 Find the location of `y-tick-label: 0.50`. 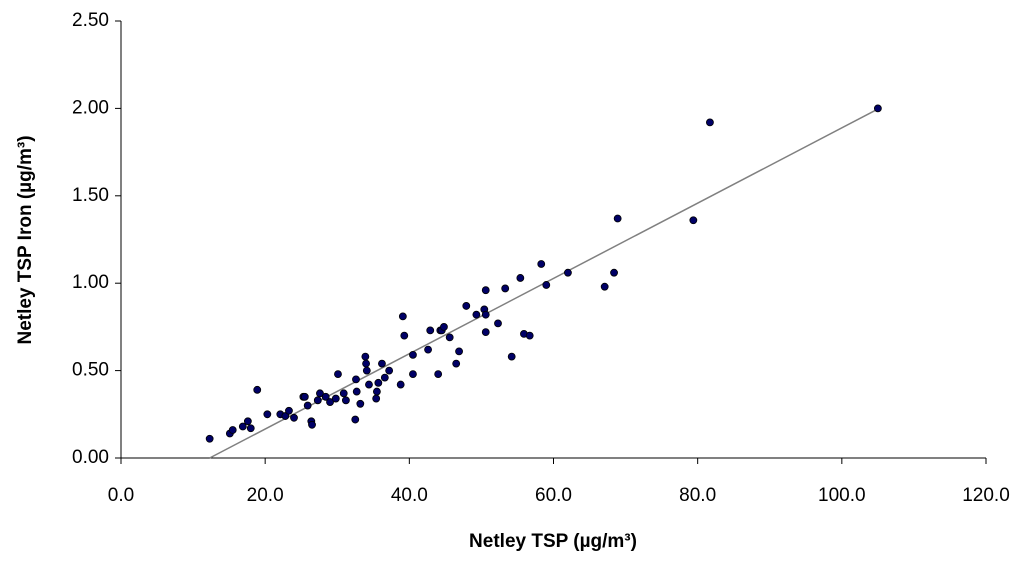

y-tick-label: 0.50 is located at coordinates (90, 370).